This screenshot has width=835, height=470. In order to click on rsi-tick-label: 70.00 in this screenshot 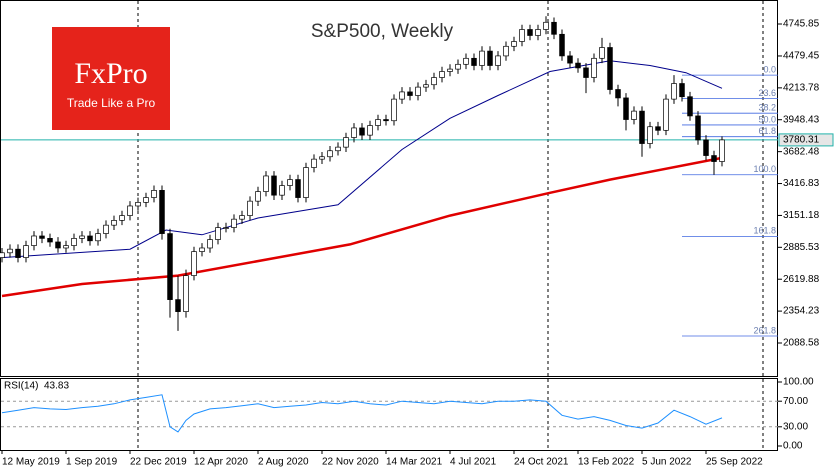, I will do `click(795, 401)`.